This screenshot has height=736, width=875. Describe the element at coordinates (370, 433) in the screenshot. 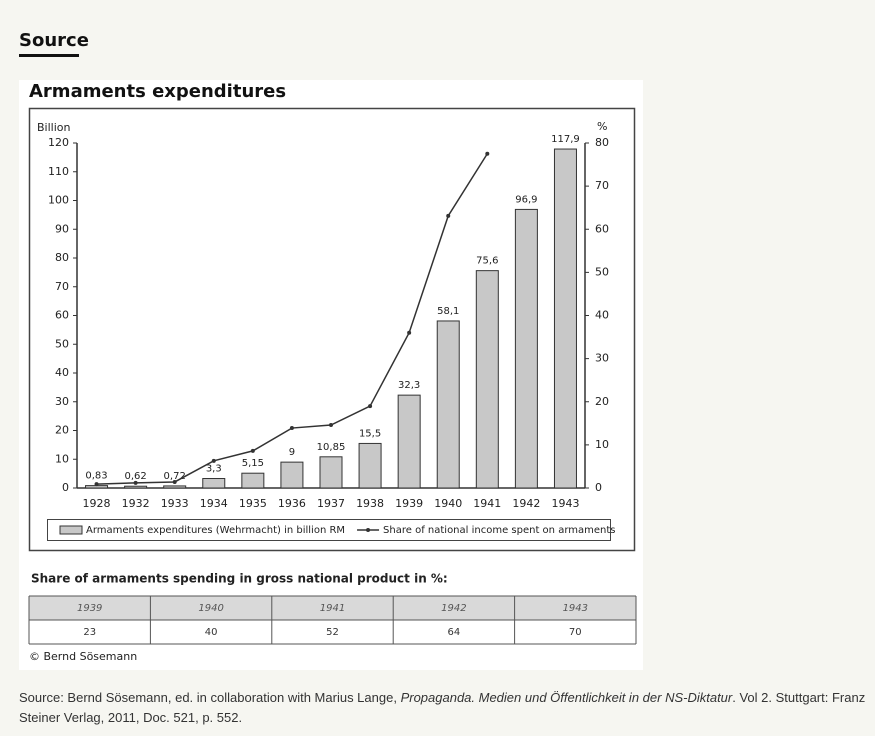

I see `value-label: 15,5` at that location.